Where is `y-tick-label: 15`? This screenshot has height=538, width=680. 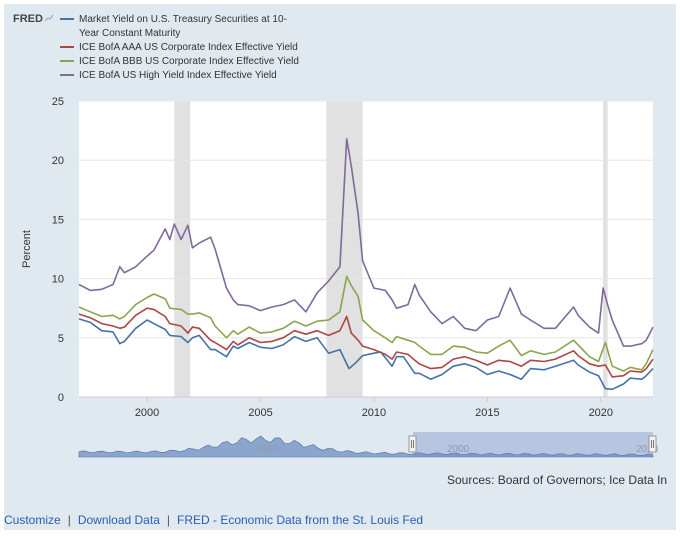
y-tick-label: 15 is located at coordinates (58, 220).